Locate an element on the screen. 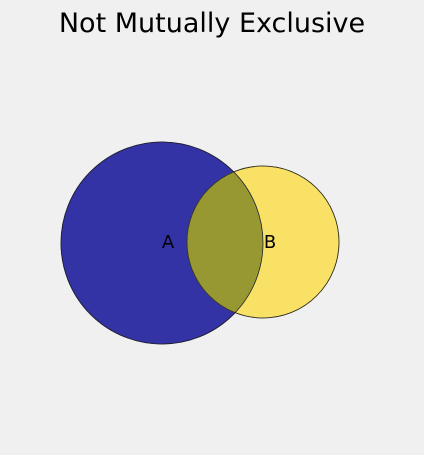 The height and width of the screenshot is (455, 424). diagram-title: Not Mutually Exclusive is located at coordinates (212, 23).